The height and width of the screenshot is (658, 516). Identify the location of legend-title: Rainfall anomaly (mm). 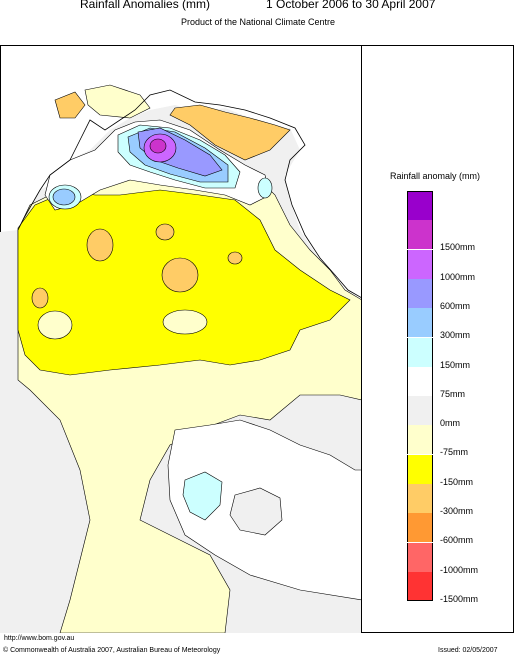
(435, 176).